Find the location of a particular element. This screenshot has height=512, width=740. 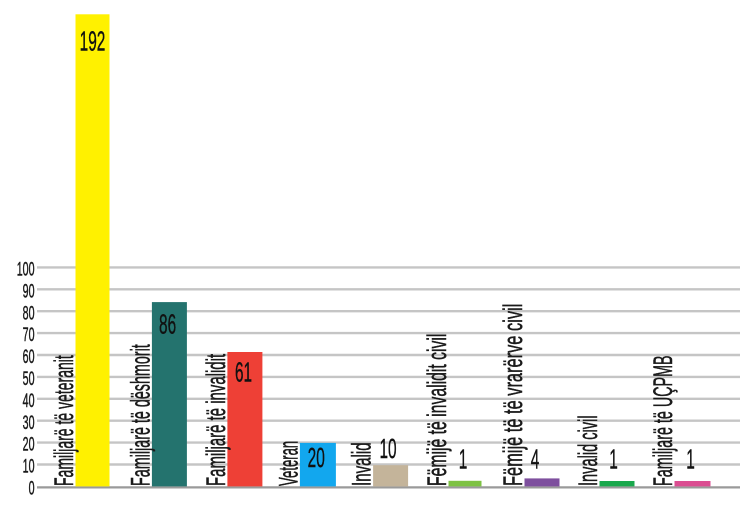

svg-text: 50 is located at coordinates (29, 379).